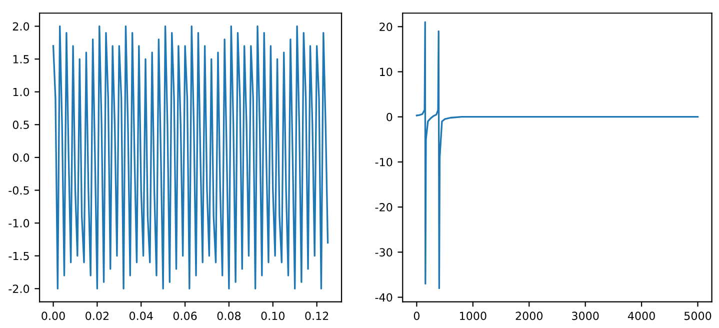 This screenshot has height=328, width=719. What do you see at coordinates (185, 316) in the screenshot?
I see `x-tick-label: 0.06` at bounding box center [185, 316].